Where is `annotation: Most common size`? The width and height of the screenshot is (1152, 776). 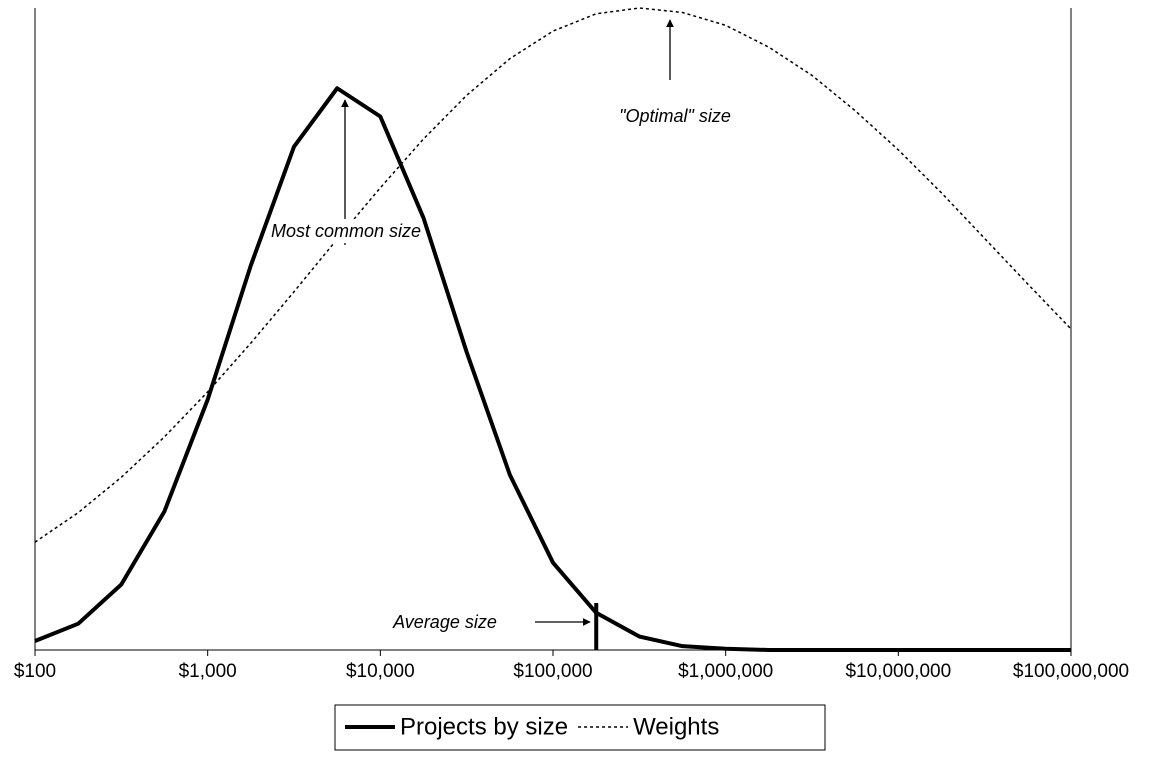
annotation: Most common size is located at coordinates (346, 231).